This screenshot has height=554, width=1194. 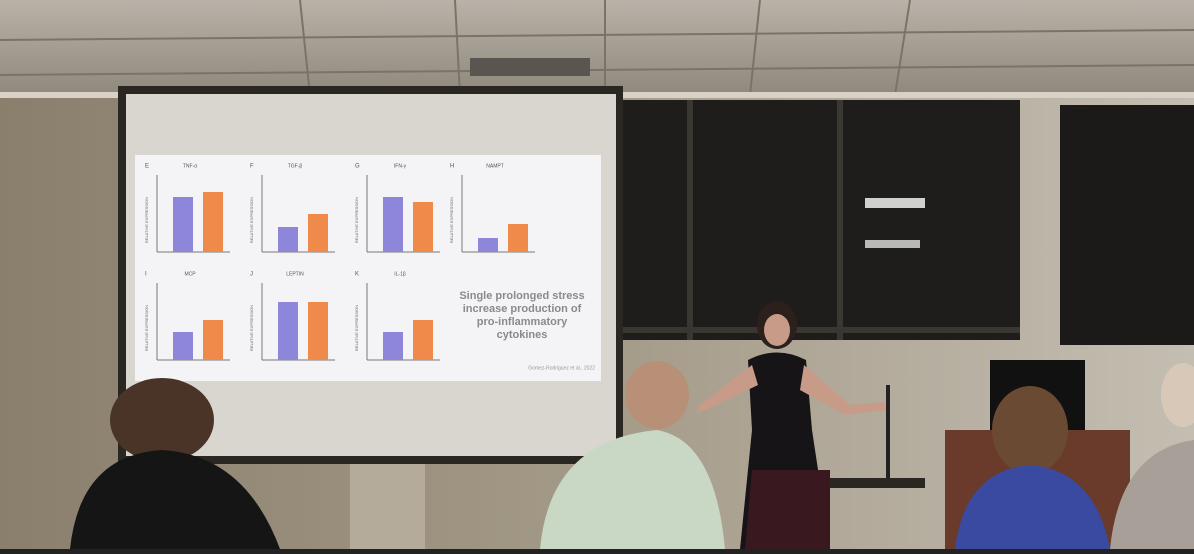 What do you see at coordinates (387, 506) in the screenshot?
I see `pillar` at bounding box center [387, 506].